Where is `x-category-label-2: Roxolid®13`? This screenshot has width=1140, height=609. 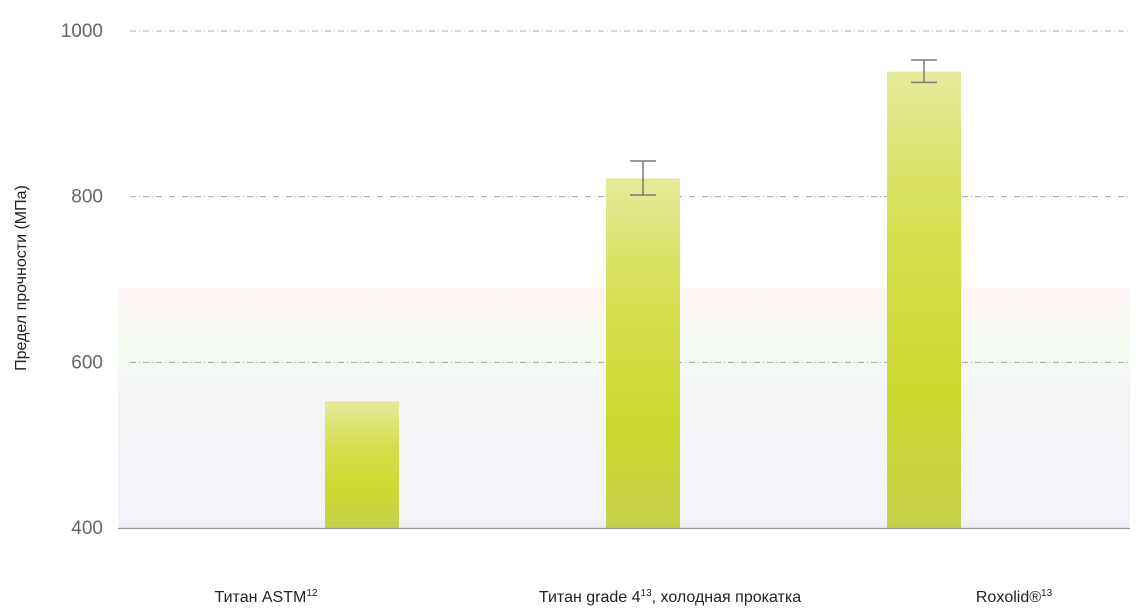 x-category-label-2: Roxolid®13 is located at coordinates (1014, 597).